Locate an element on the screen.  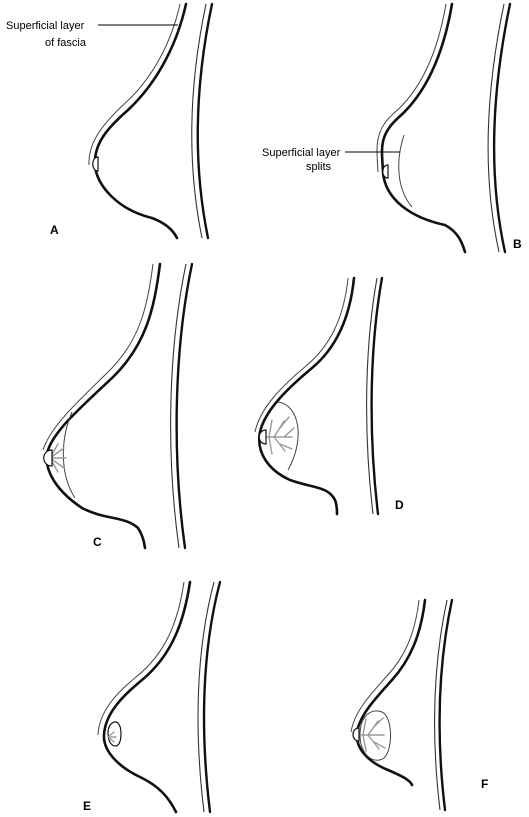
panel-f-ducts is located at coordinates (372, 734).